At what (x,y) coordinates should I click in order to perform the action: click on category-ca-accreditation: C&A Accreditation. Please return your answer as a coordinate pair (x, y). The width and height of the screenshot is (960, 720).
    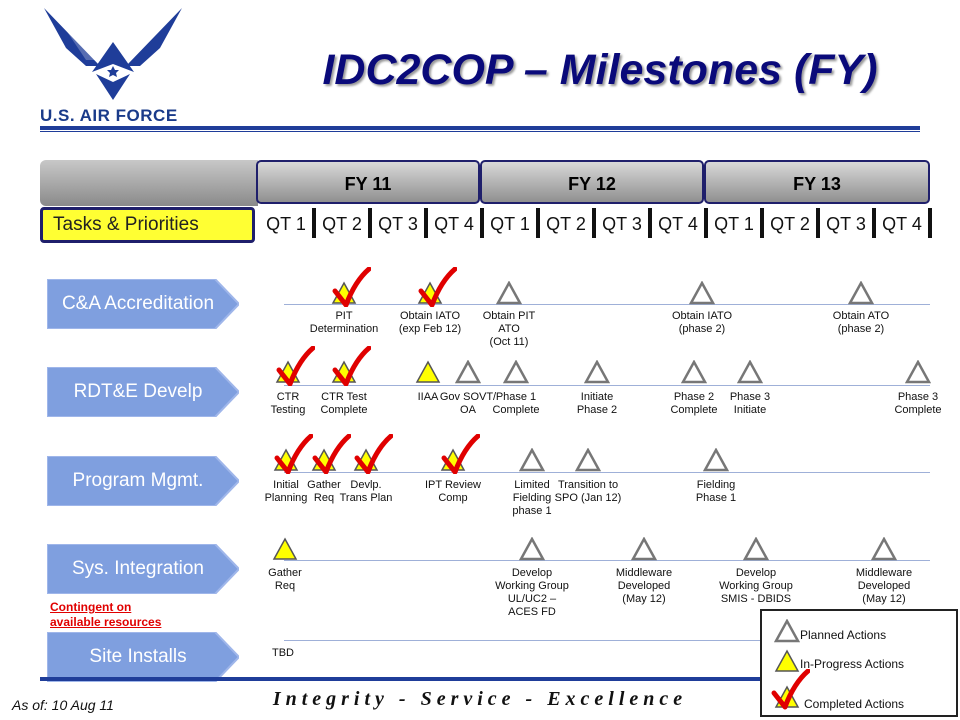
    Looking at the image, I should click on (143, 304).